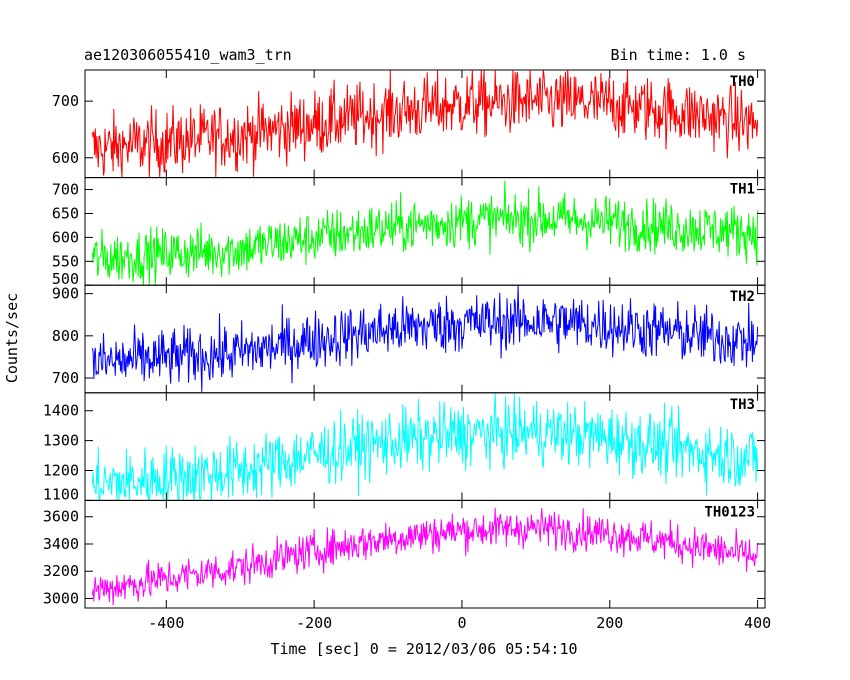 This screenshot has height=680, width=850. Describe the element at coordinates (425, 339) in the screenshot. I see `series-line-th2` at that location.